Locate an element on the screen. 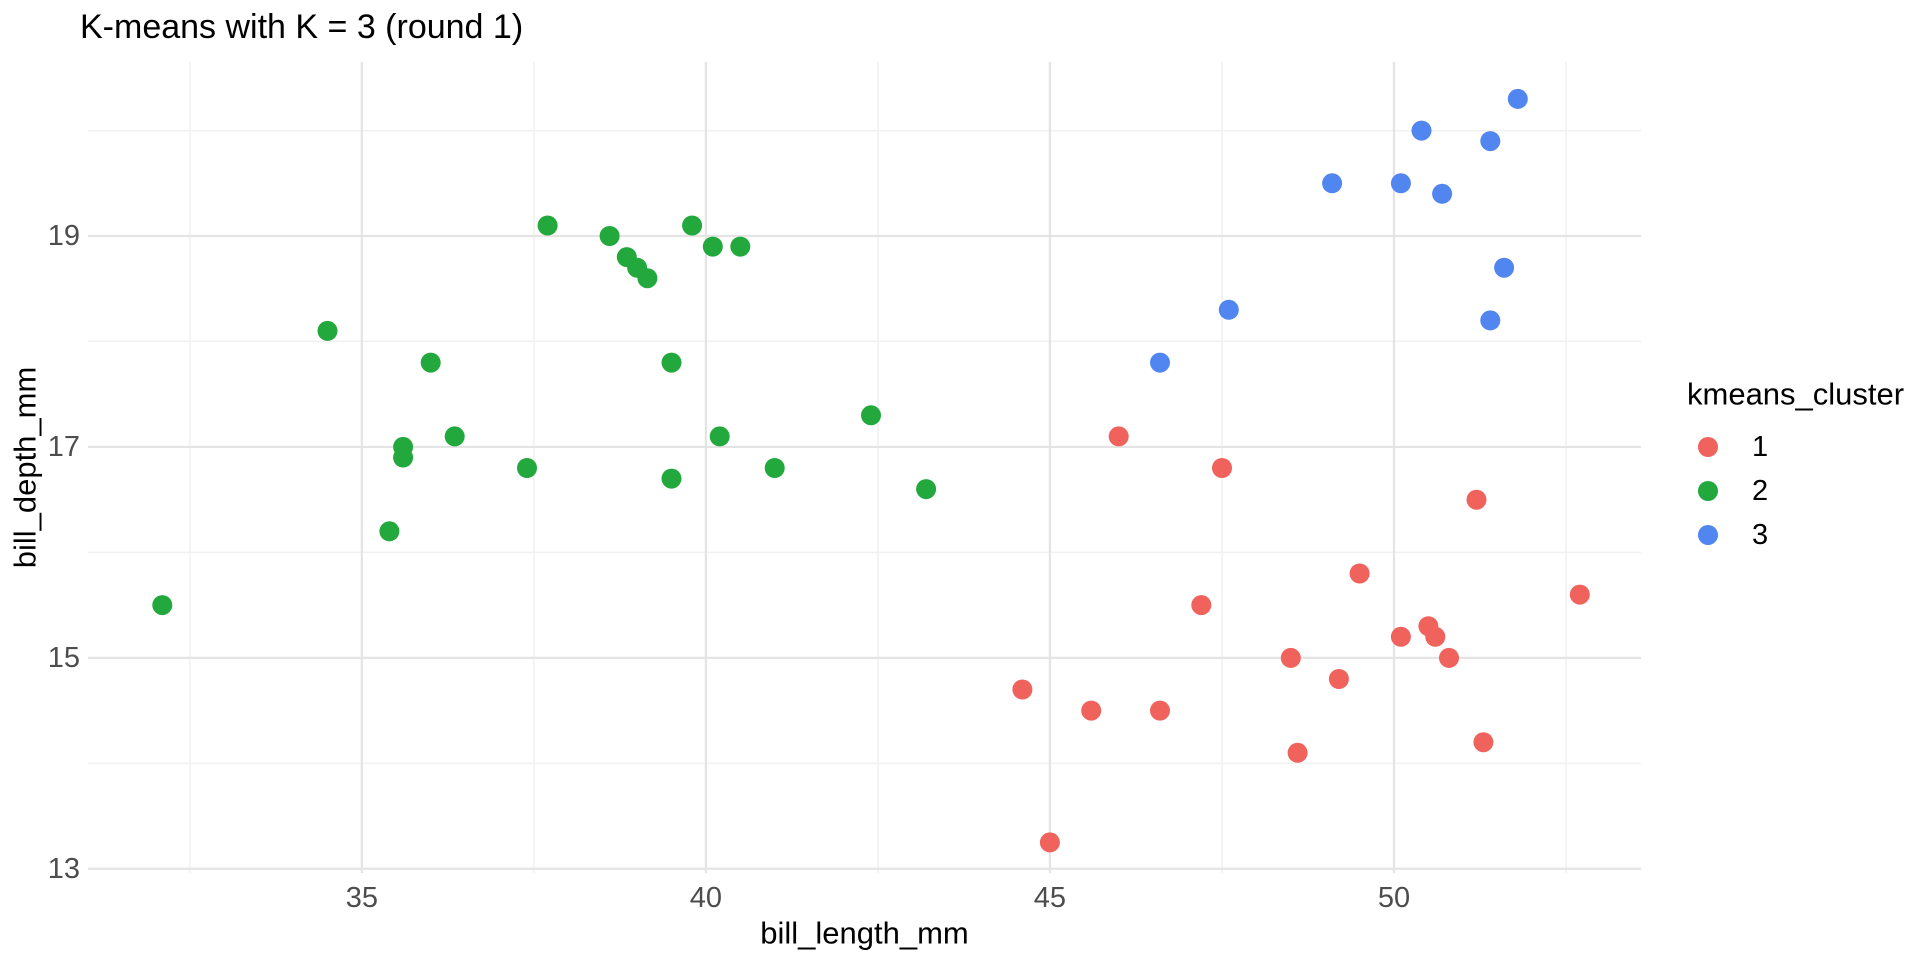 This screenshot has width=1920, height=960. x-axis-title: bill_length_mm is located at coordinates (864, 933).